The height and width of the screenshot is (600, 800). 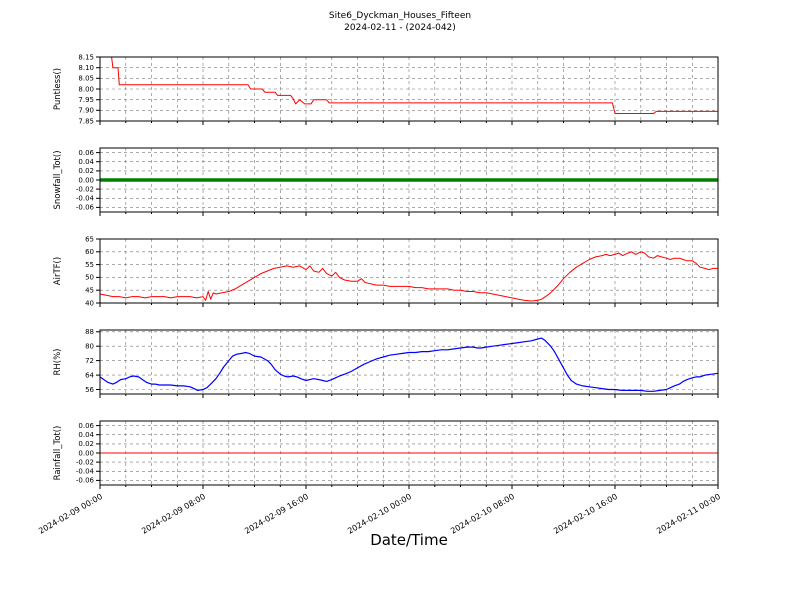 What do you see at coordinates (400, 16) in the screenshot?
I see `title-line-1: Site6_Dyckman_Houses_Fifteen` at bounding box center [400, 16].